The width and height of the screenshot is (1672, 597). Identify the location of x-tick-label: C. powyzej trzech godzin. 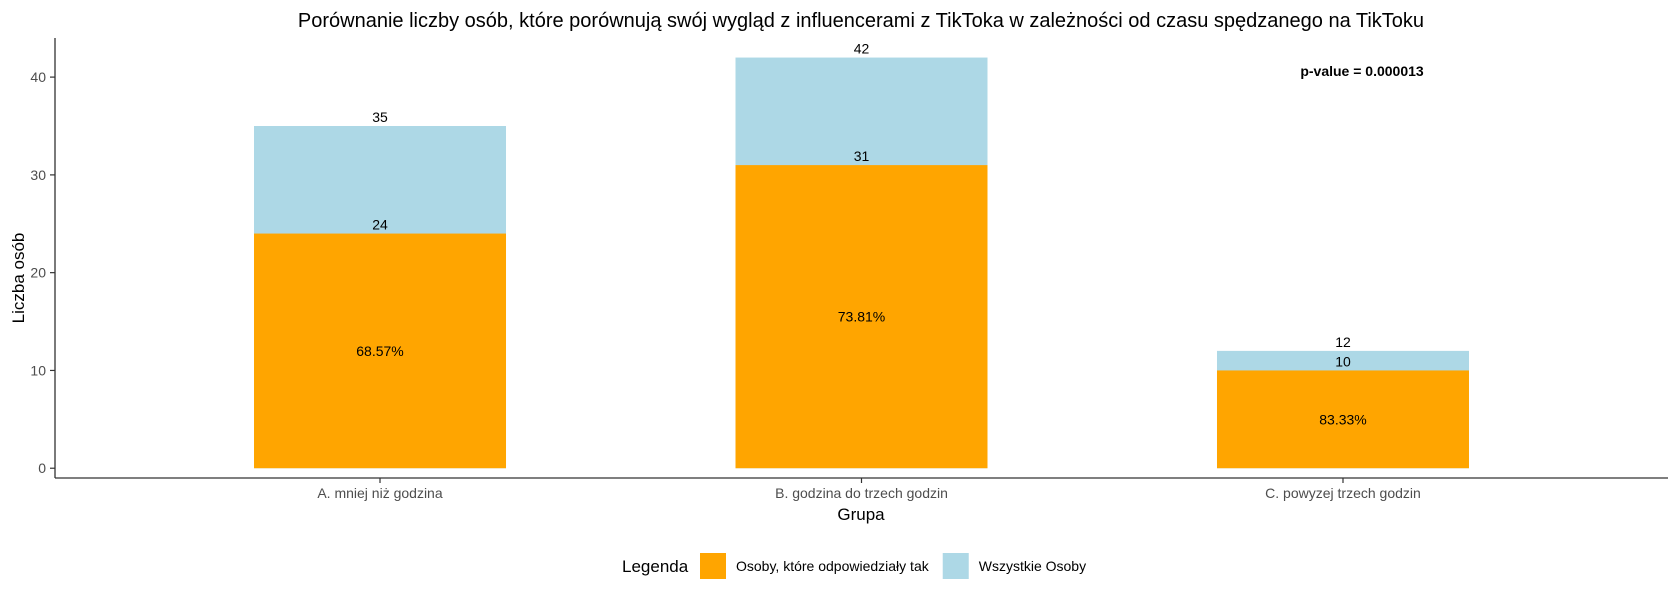
(1343, 493).